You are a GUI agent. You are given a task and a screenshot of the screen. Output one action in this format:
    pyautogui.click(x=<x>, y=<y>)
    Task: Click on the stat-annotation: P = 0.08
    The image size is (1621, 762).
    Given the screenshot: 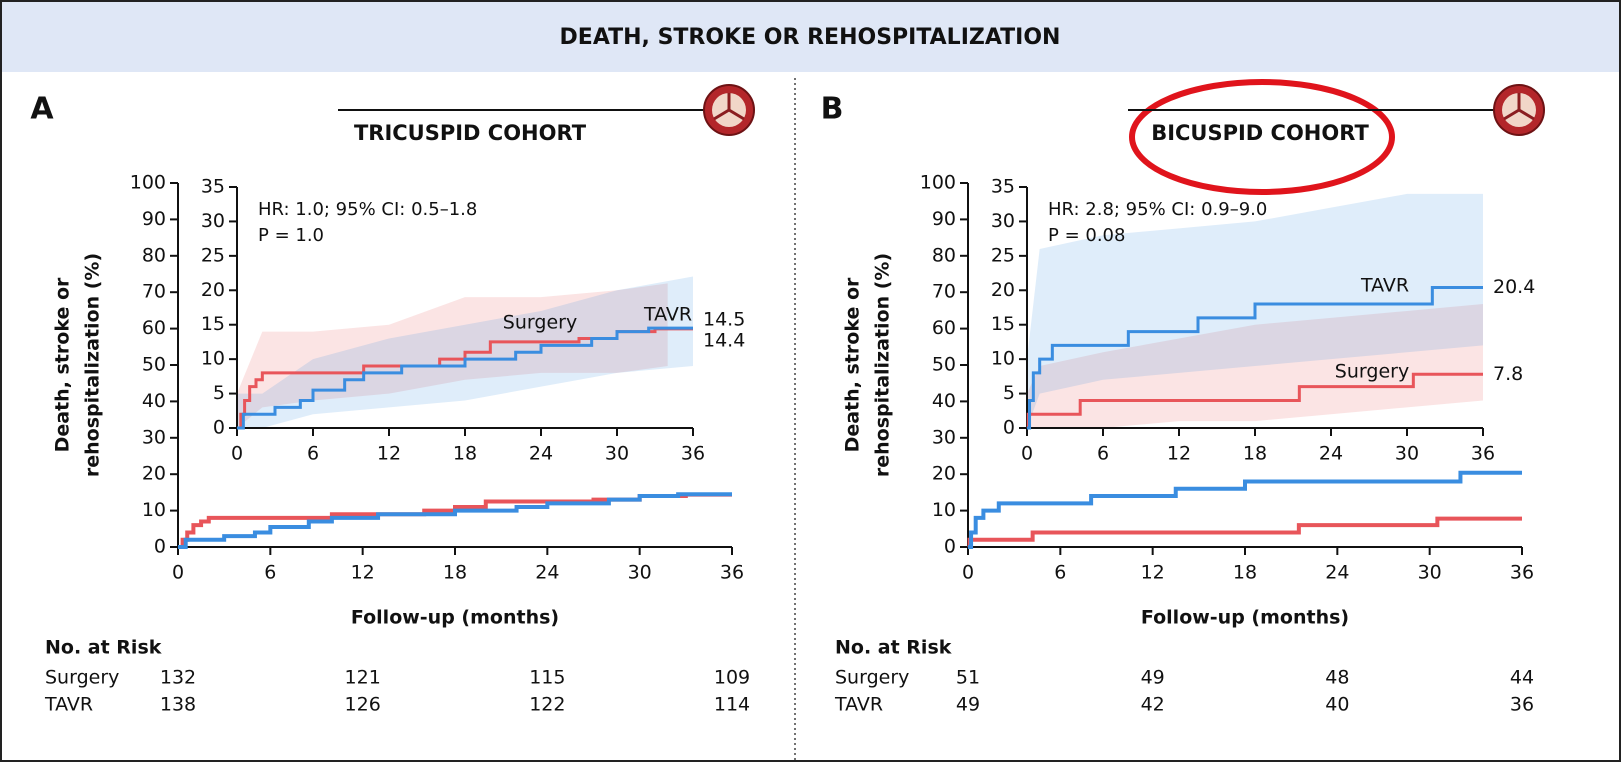 What is the action you would take?
    pyautogui.click(x=1086, y=235)
    